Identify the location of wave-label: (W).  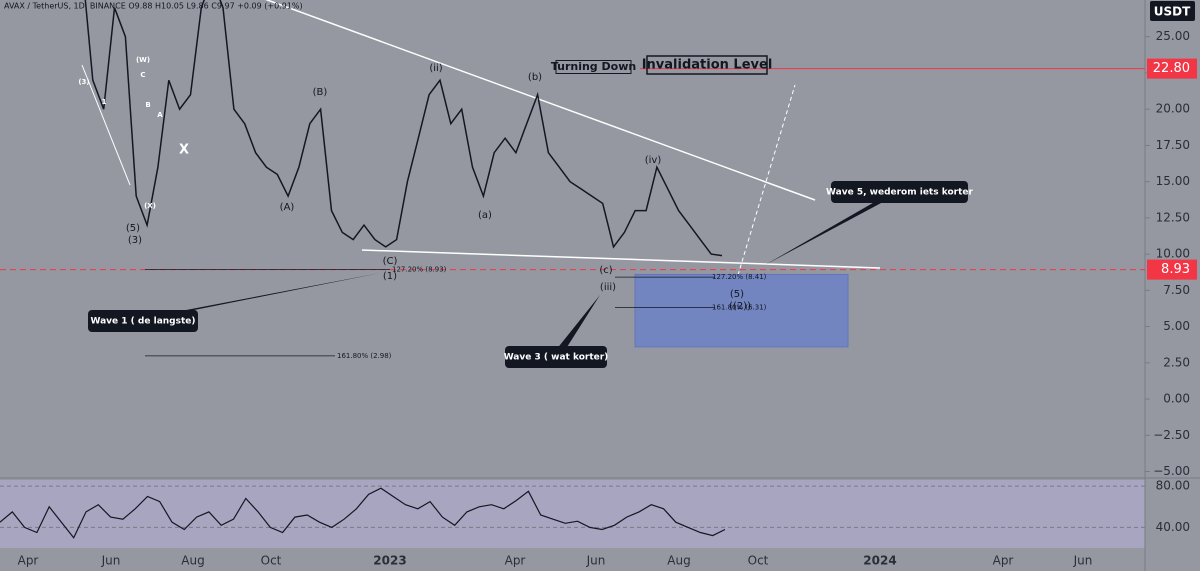
(143, 60).